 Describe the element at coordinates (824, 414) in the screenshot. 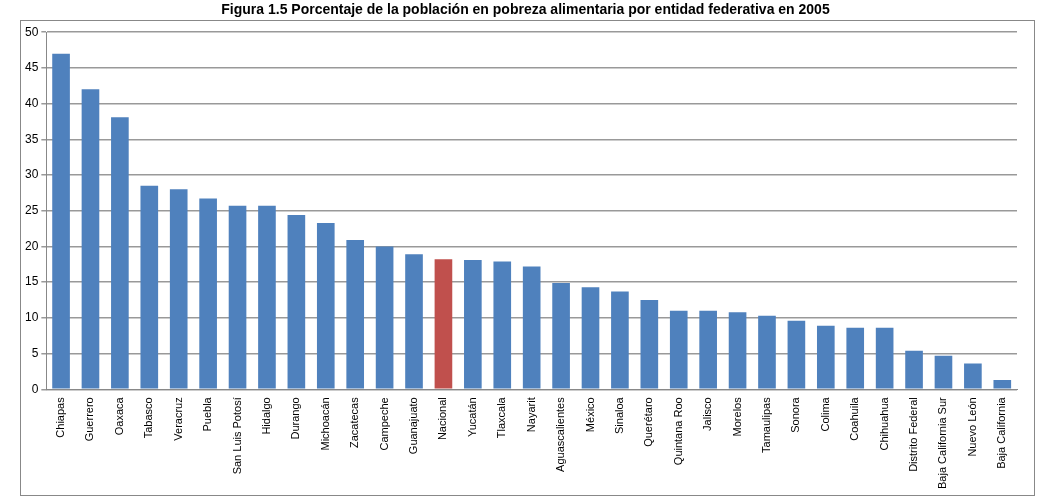

I see `x-tick-label: Colima` at that location.